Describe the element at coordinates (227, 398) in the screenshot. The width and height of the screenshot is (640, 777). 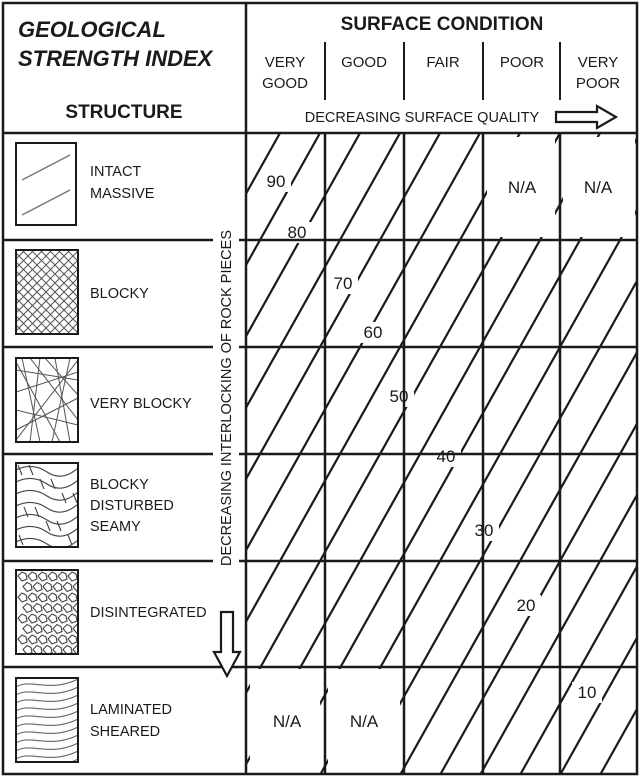
I see `decreasing-interlocking-label: DECREASING INTERLOCKING OF ROCK PIECES` at that location.